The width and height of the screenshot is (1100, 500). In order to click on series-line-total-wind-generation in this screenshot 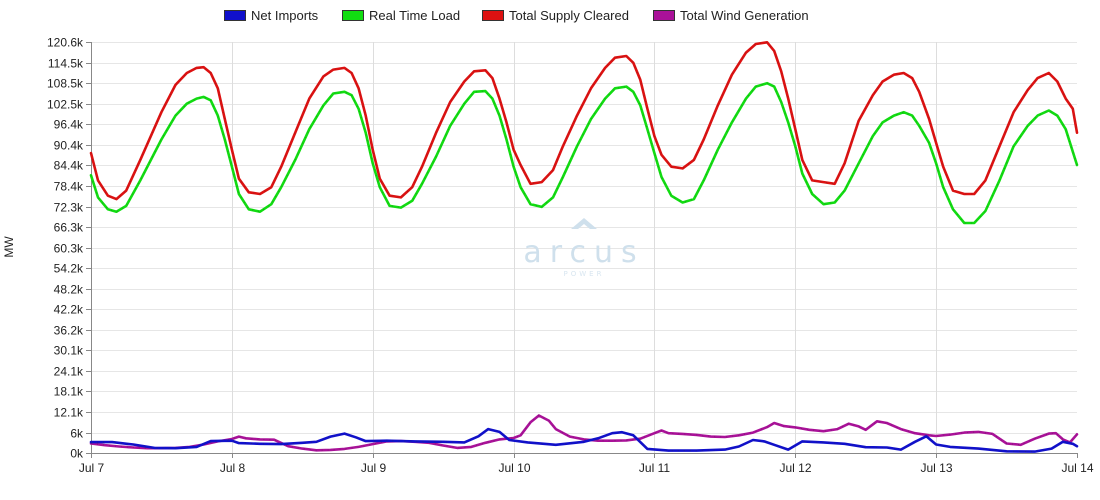, I will do `click(584, 433)`.